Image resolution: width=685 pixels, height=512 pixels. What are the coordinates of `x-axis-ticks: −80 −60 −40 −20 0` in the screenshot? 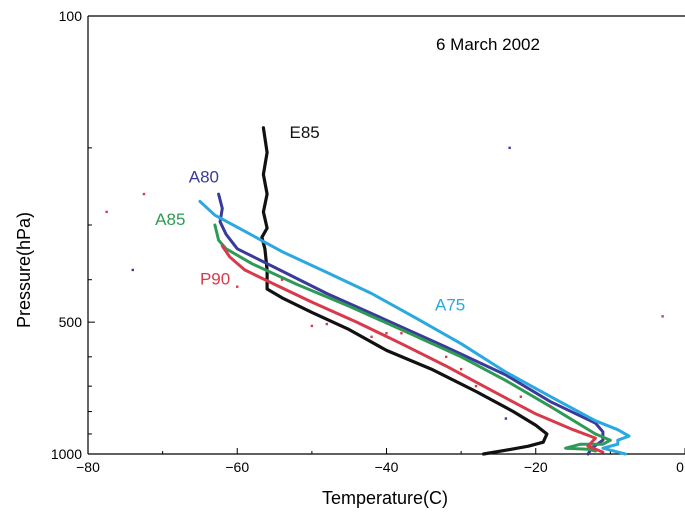 It's located at (380, 461).